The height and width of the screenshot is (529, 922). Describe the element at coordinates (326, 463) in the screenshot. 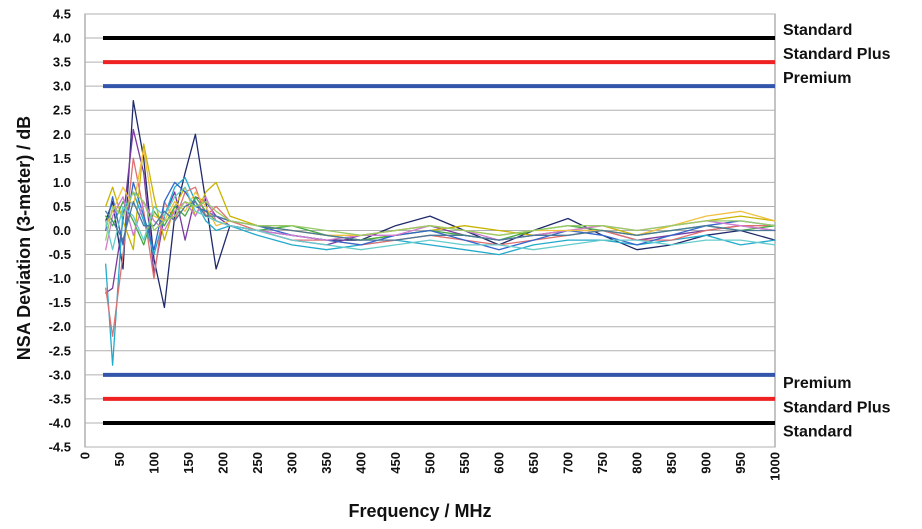

I see `x-tick-label: 350` at that location.